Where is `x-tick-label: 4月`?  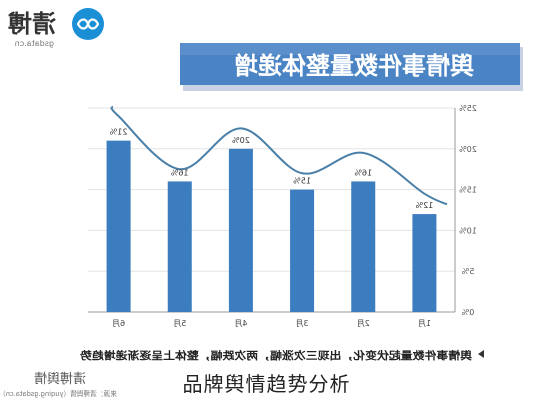
x-tick-label: 4月 is located at coordinates (240, 323).